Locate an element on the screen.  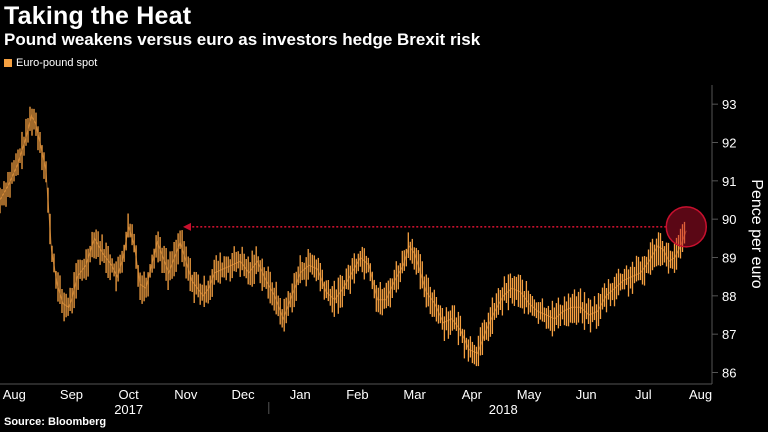
x-tick-label: Jan is located at coordinates (300, 394).